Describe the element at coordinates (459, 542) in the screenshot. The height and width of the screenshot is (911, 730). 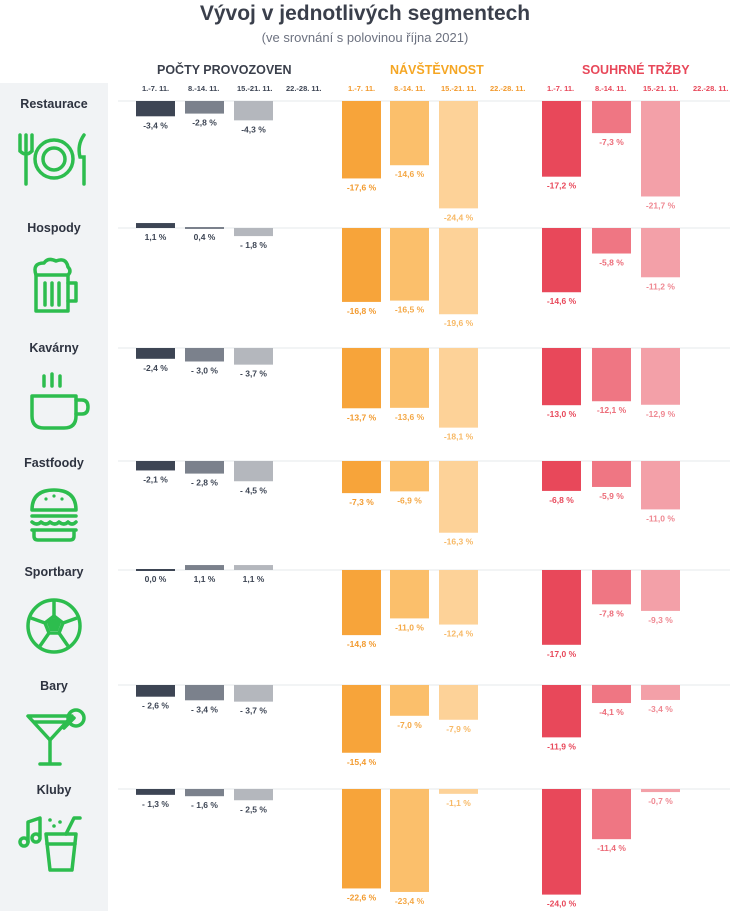
I see `value-label-navstevnost-fastfoody-3: -16,3 %` at that location.